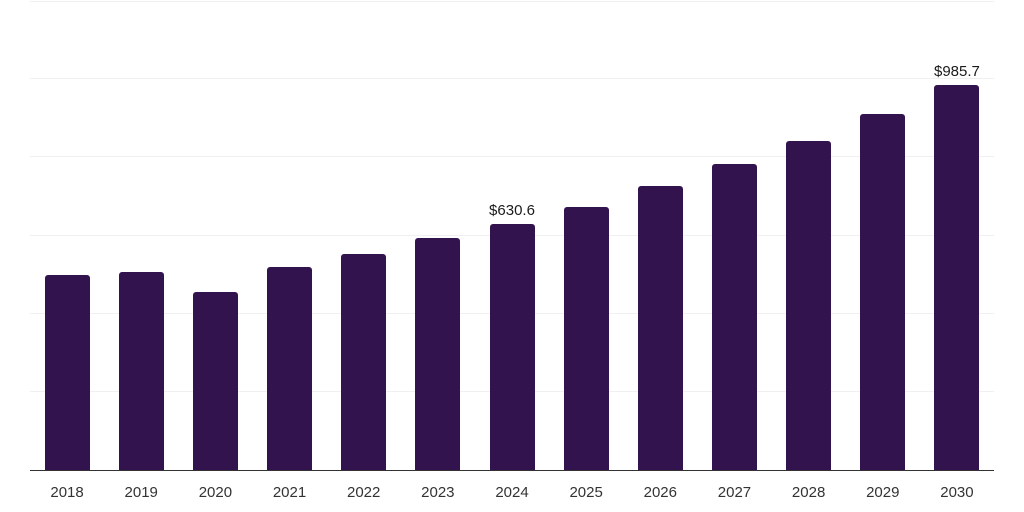 This screenshot has height=512, width=1024. What do you see at coordinates (883, 492) in the screenshot?
I see `x-tick-label-2029: 2029` at bounding box center [883, 492].